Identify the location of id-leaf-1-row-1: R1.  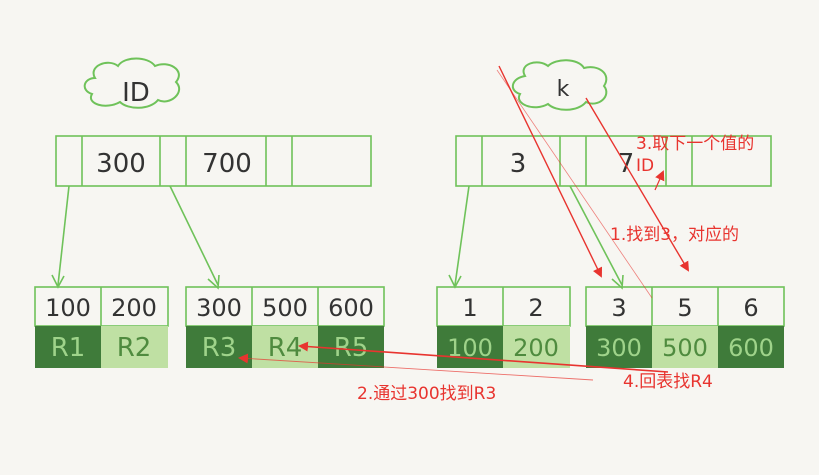
(68, 348).